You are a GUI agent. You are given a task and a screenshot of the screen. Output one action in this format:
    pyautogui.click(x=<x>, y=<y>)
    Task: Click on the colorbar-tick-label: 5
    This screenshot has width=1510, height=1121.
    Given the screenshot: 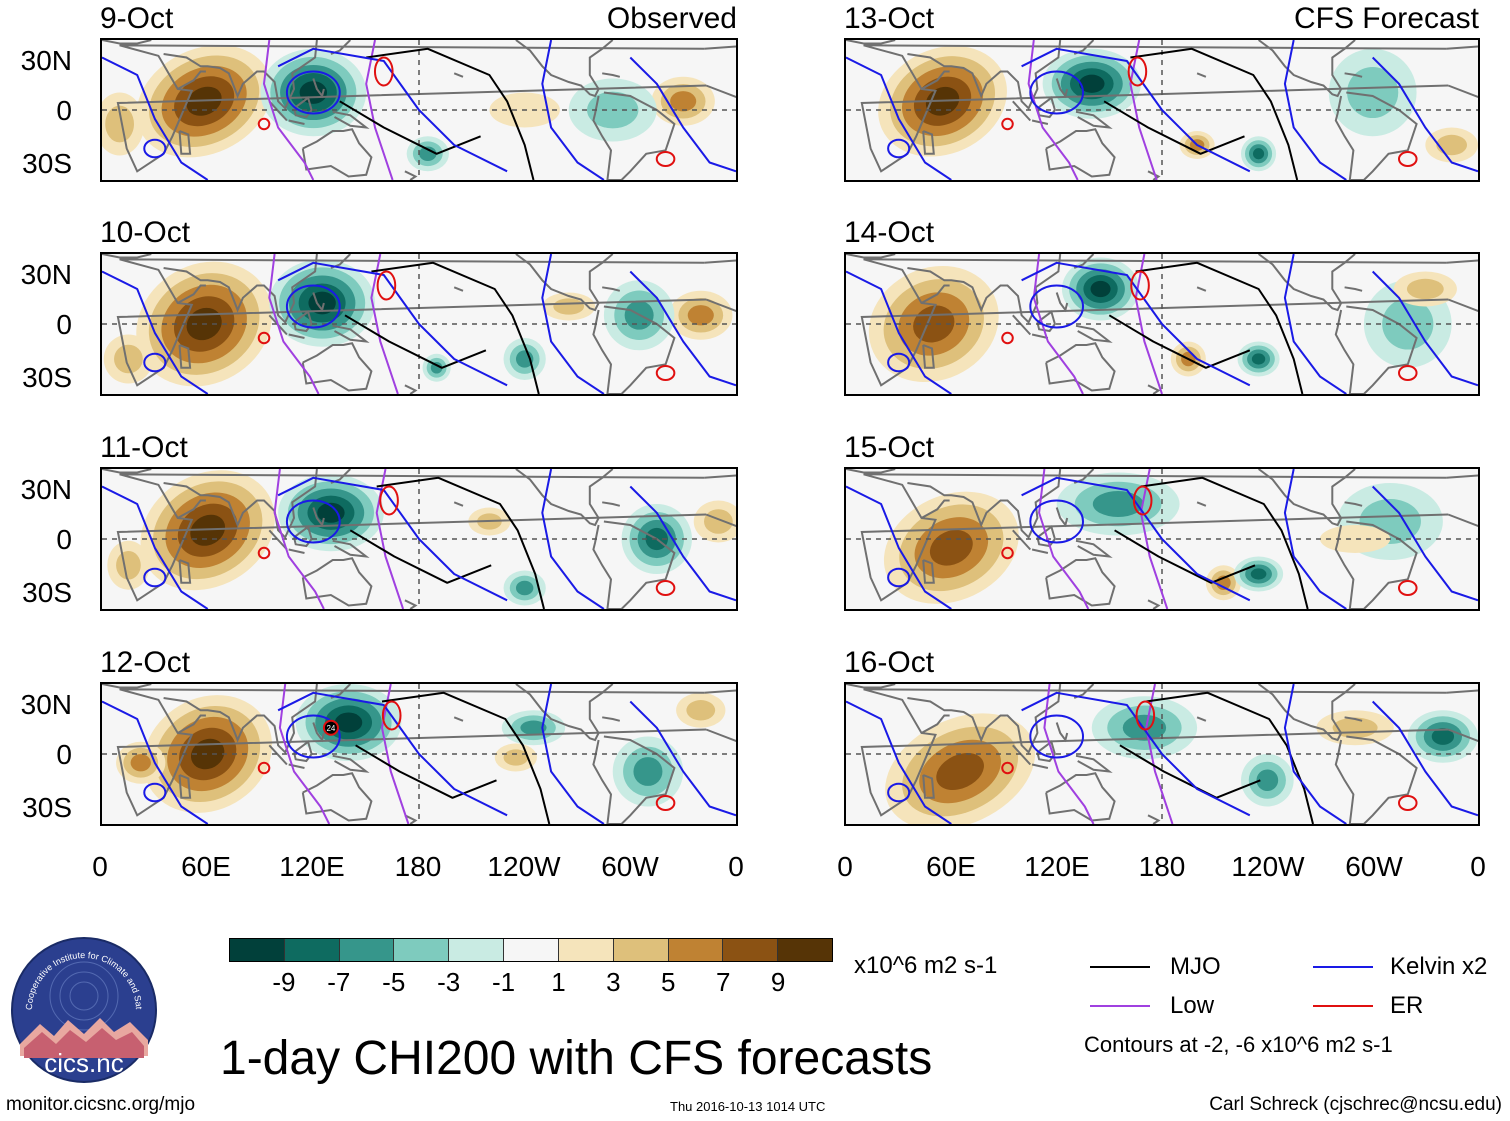 What is the action you would take?
    pyautogui.click(x=668, y=982)
    